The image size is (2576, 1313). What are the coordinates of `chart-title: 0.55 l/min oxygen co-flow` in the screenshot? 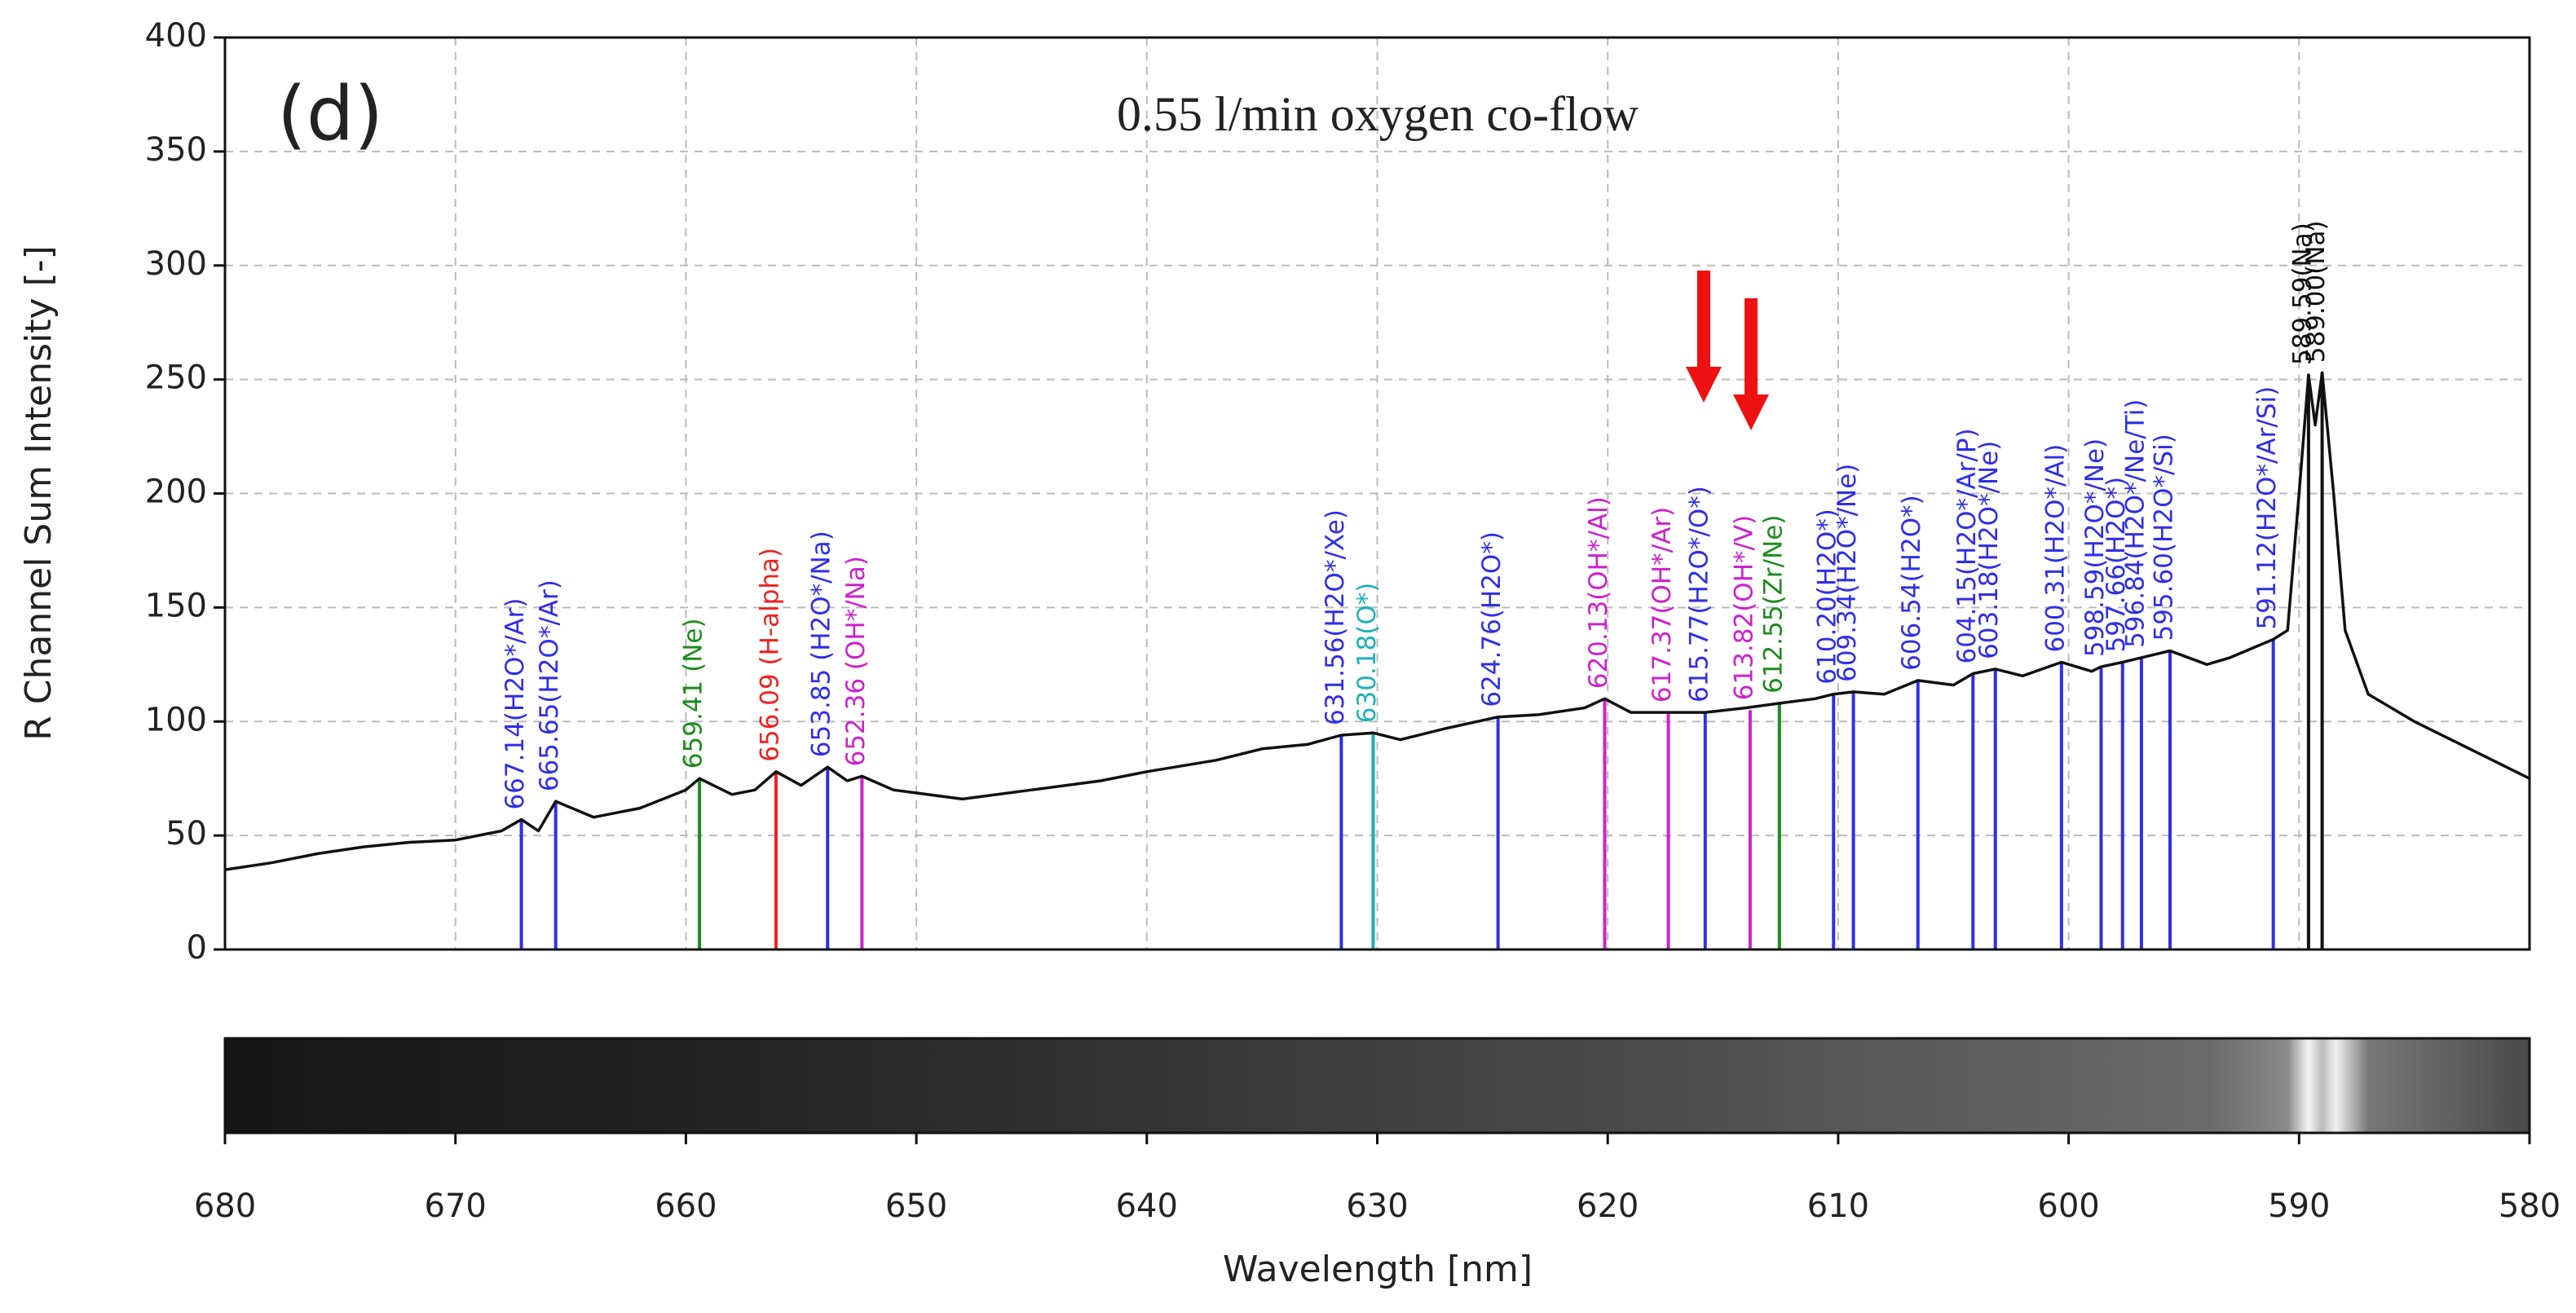 It's located at (1378, 114).